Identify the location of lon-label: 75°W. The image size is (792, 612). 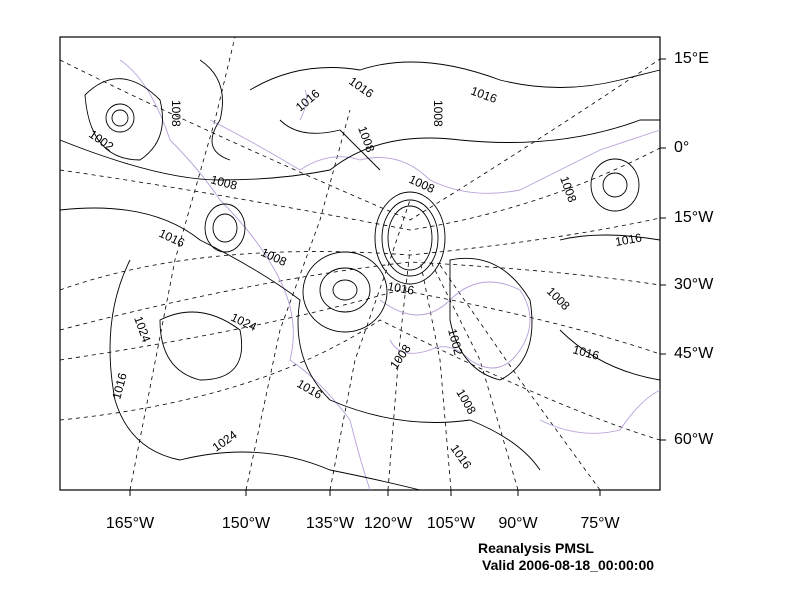
(600, 523).